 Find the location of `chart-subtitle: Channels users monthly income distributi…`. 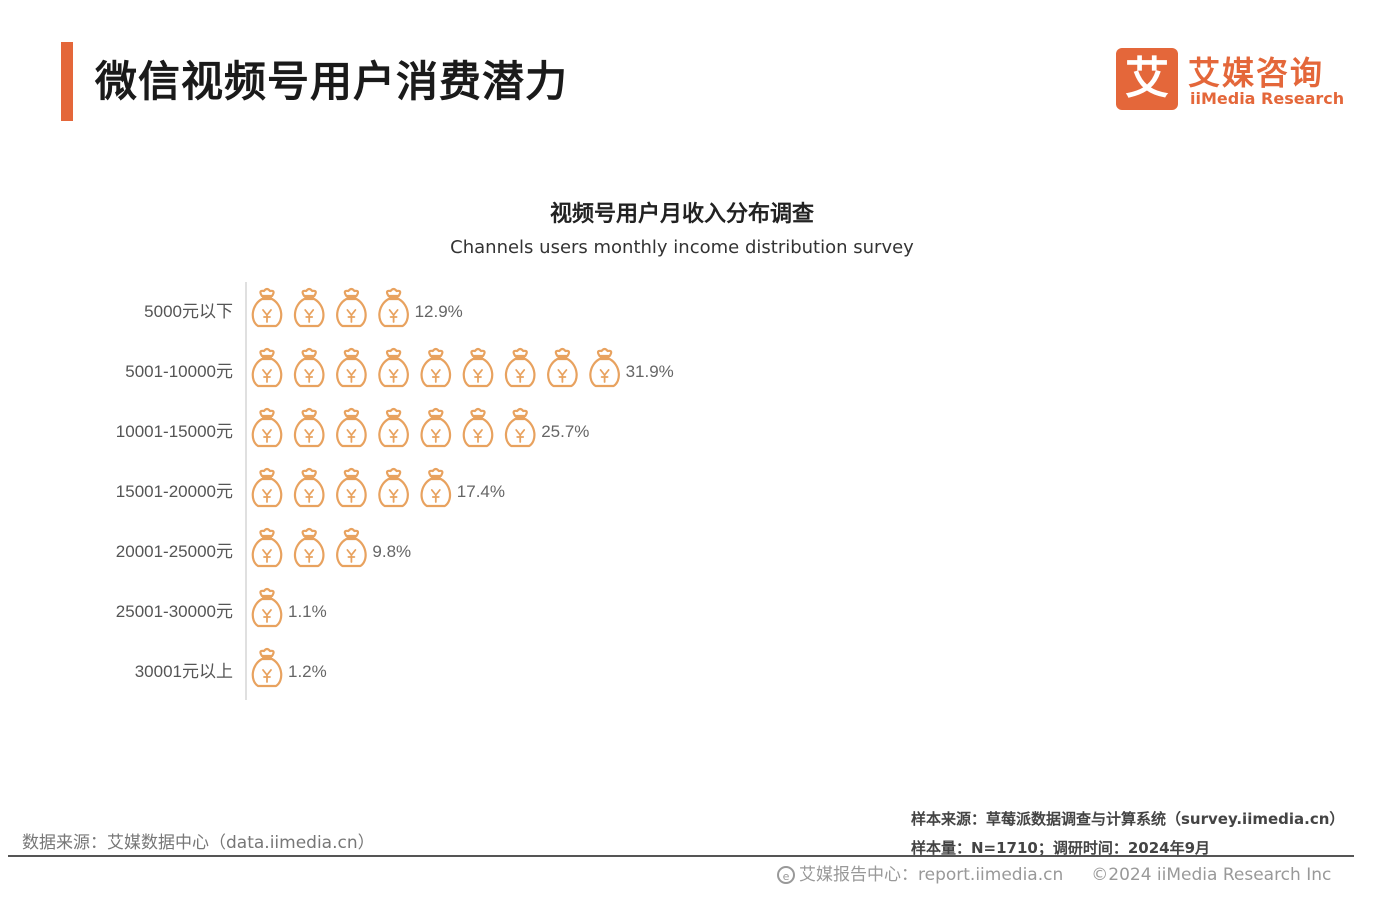

chart-subtitle: Channels users monthly income distributi… is located at coordinates (682, 247).